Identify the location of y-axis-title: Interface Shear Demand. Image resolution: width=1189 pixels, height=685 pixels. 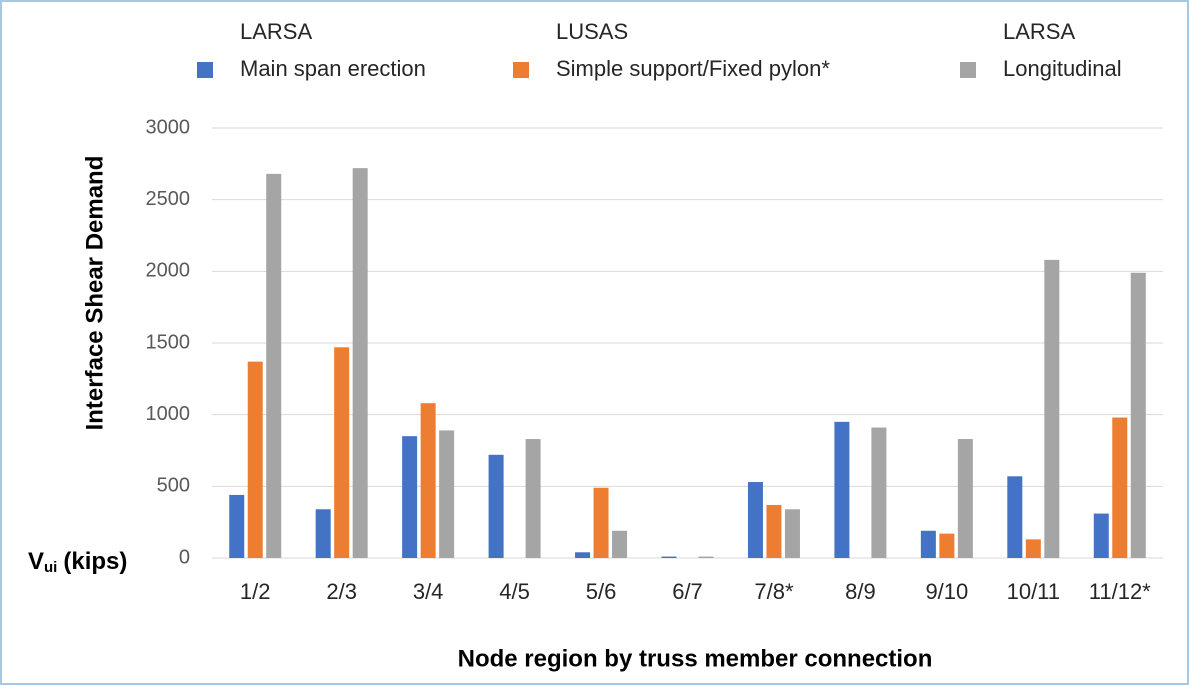
(94, 293).